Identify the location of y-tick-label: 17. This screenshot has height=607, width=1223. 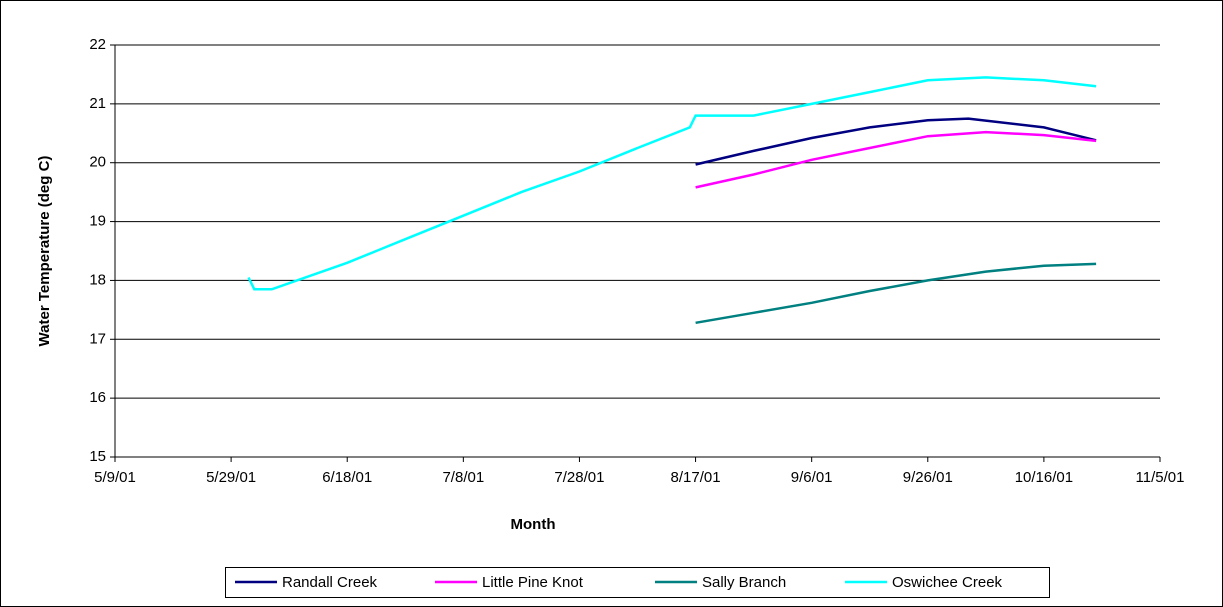
(97, 338).